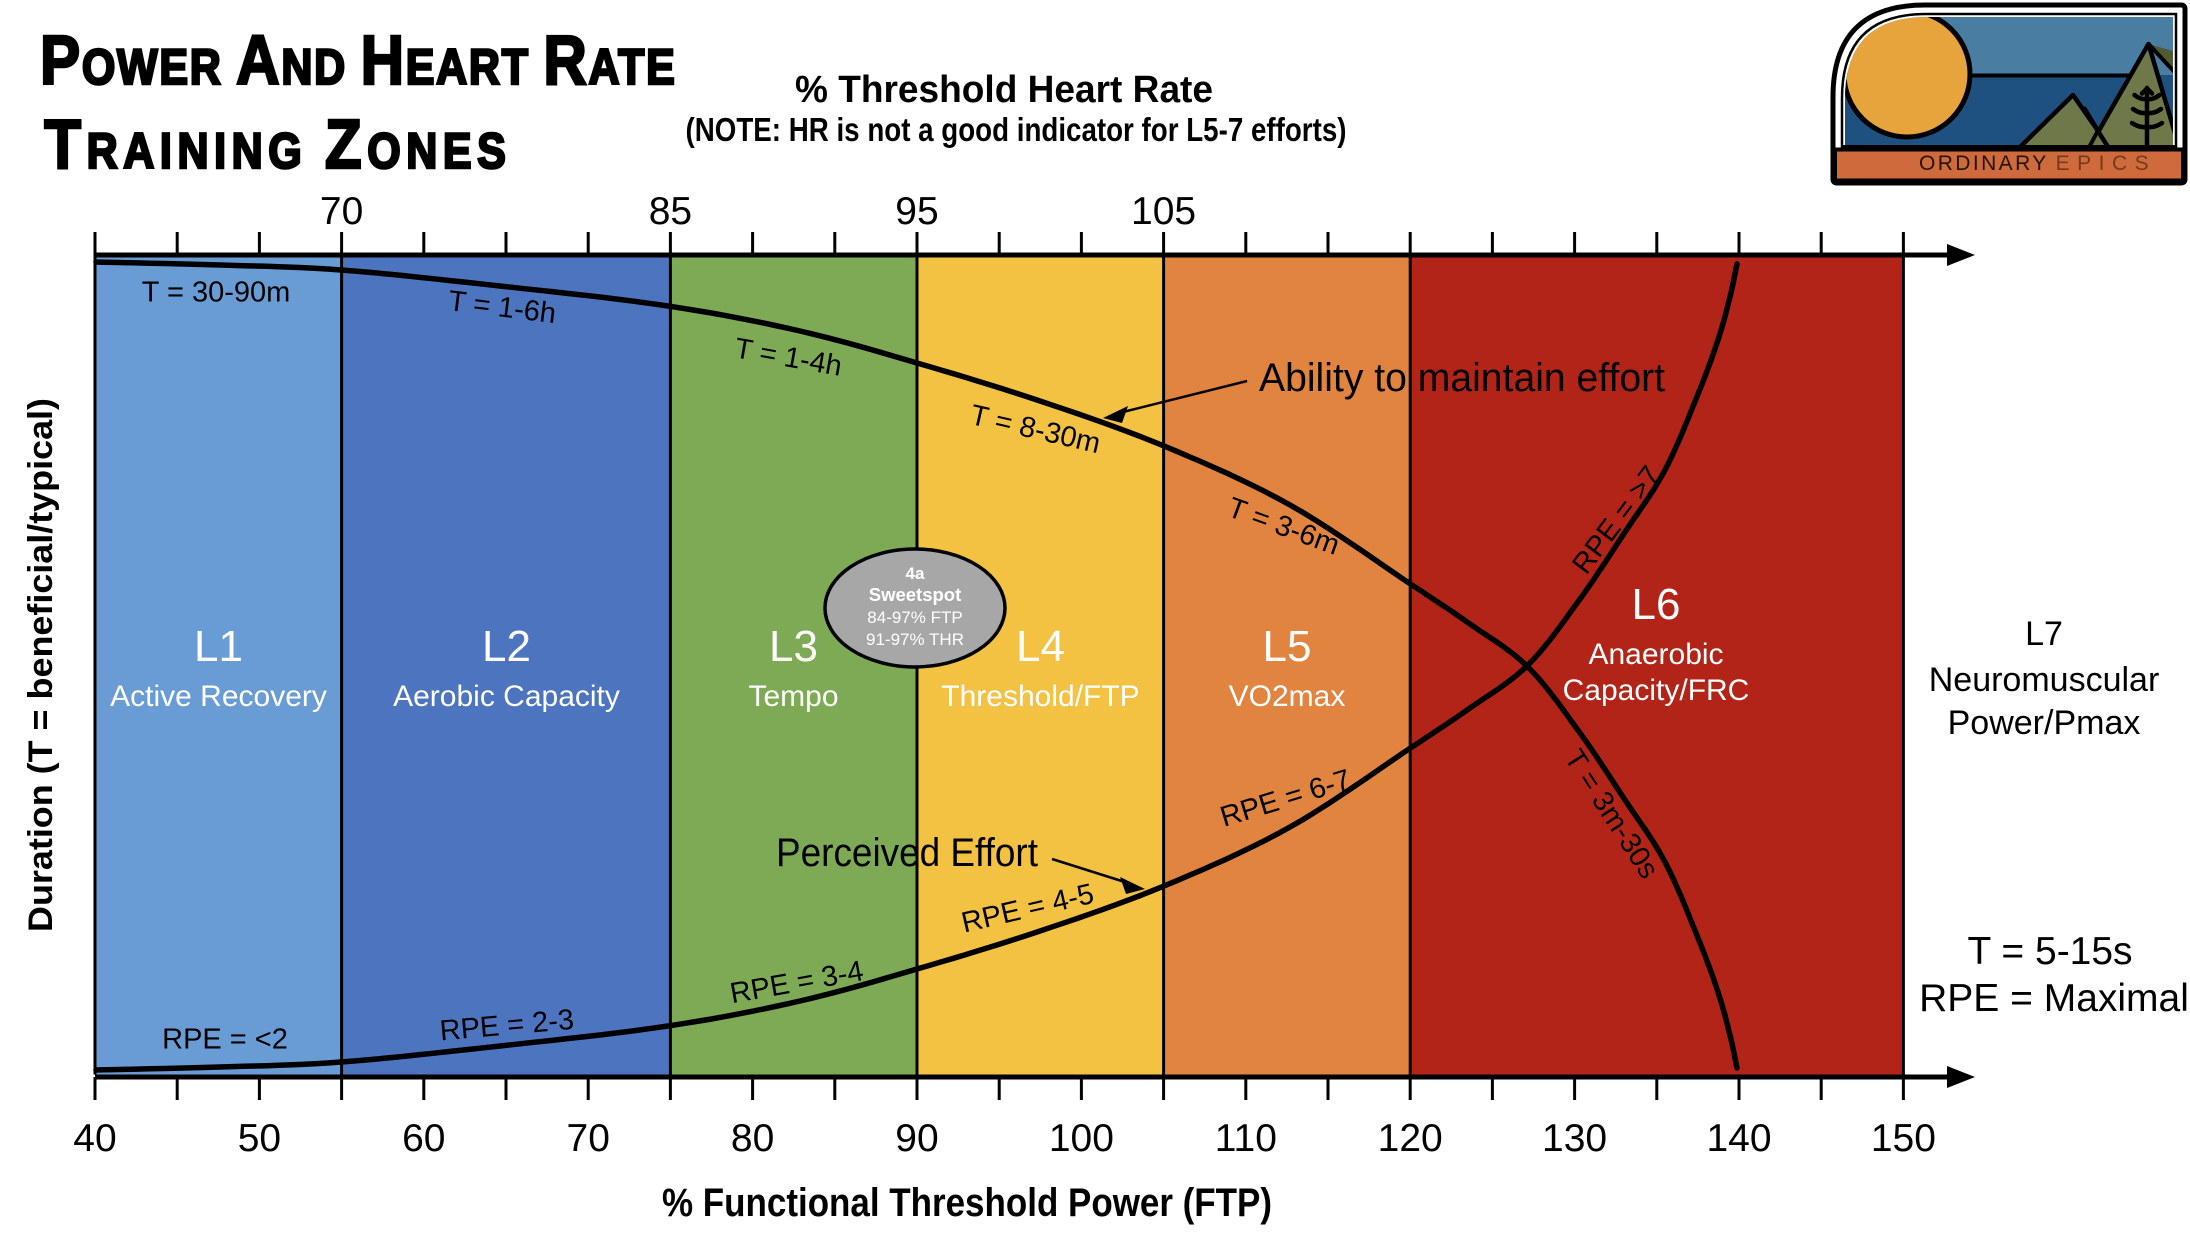 The width and height of the screenshot is (2190, 1237). What do you see at coordinates (1655, 654) in the screenshot?
I see `svg-text: Anaerobic` at bounding box center [1655, 654].